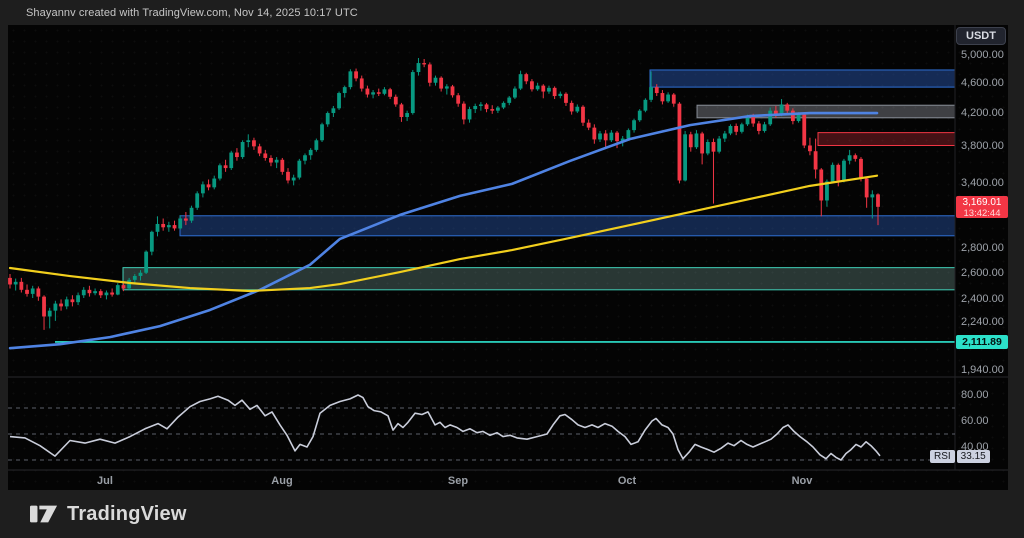  What do you see at coordinates (108, 514) in the screenshot?
I see `tradingview-logo: TradingView` at bounding box center [108, 514].